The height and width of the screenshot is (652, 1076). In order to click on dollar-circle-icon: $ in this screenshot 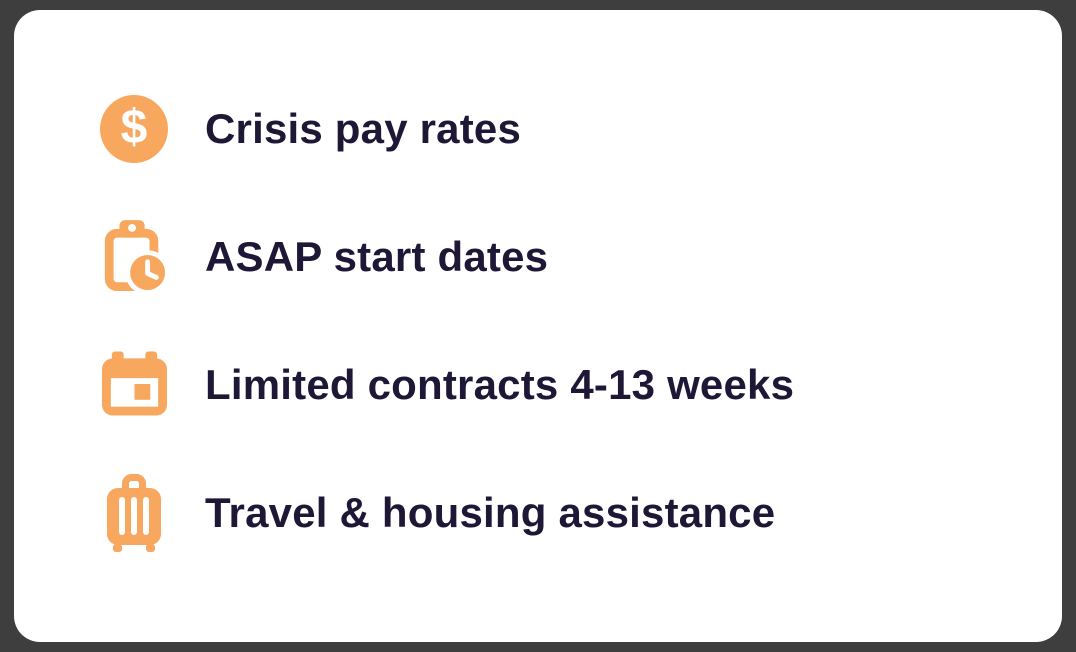, I will do `click(134, 129)`.